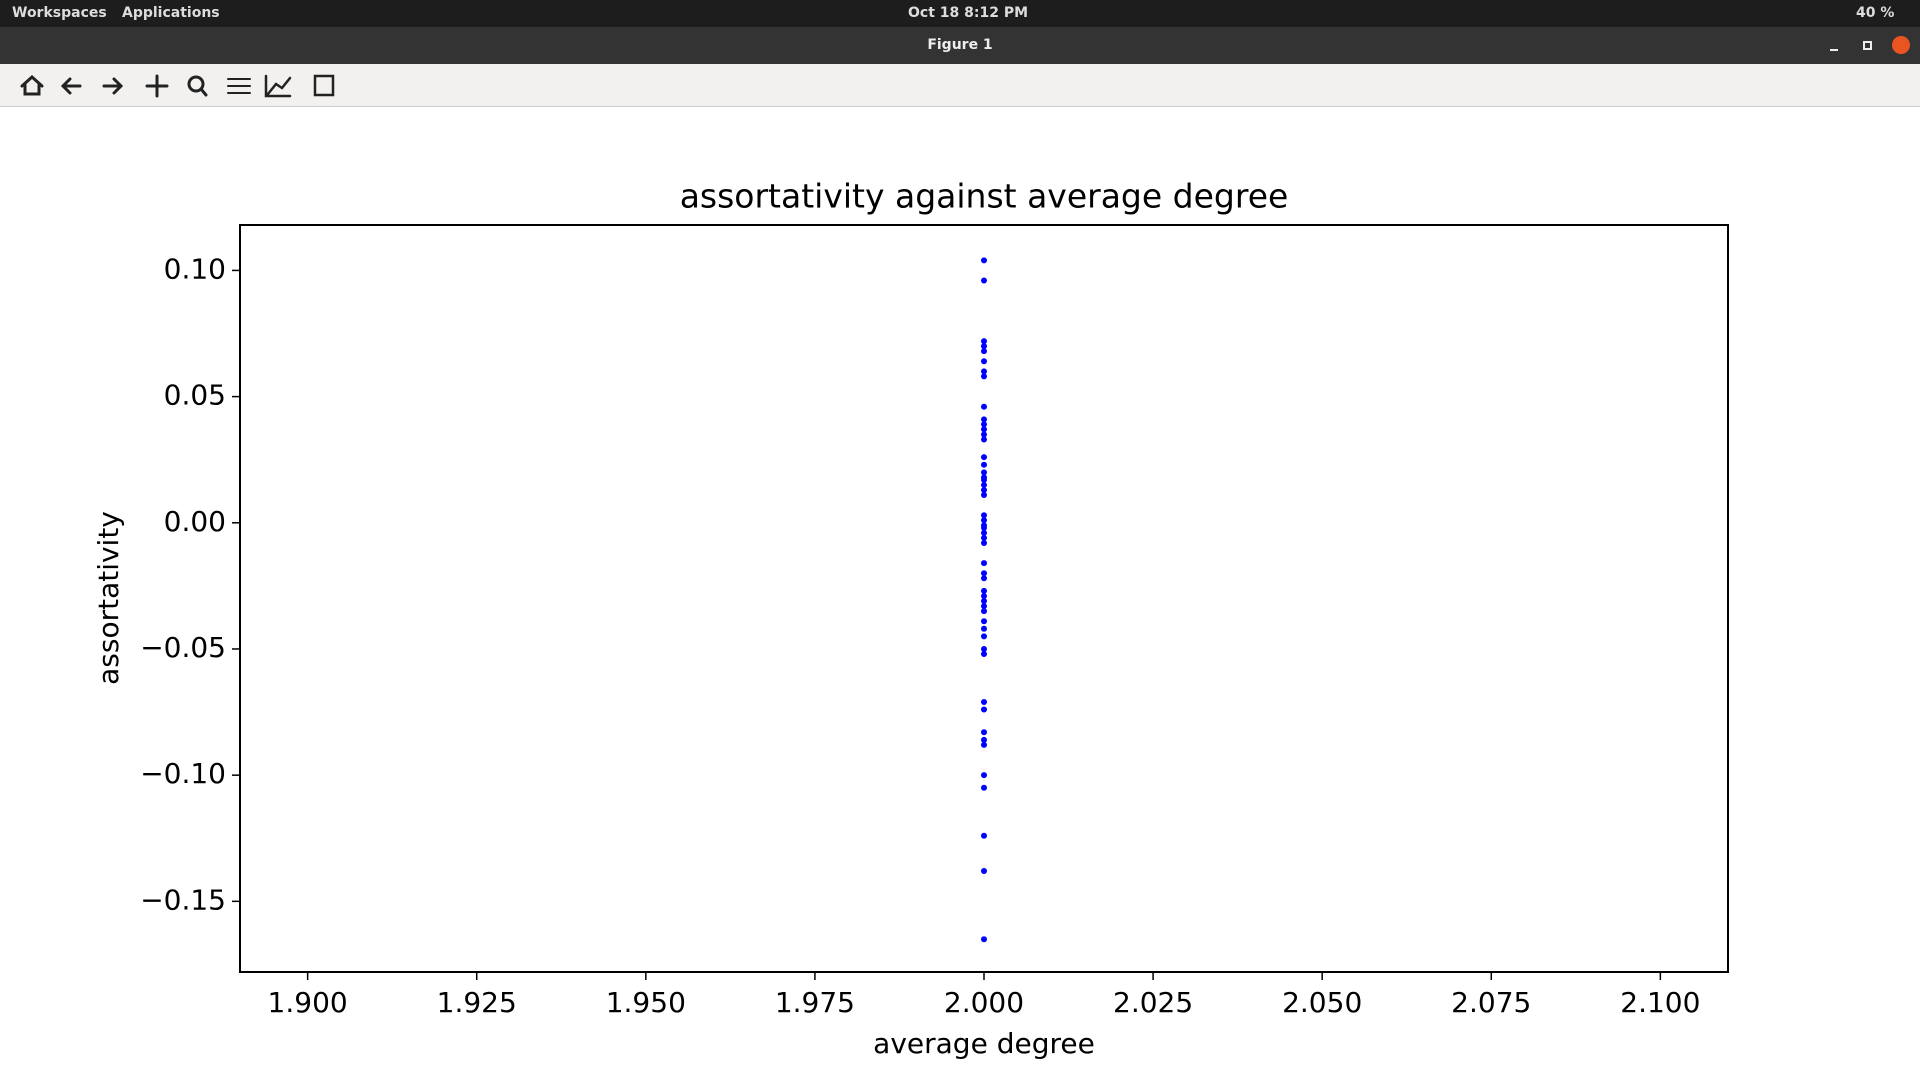  I want to click on home-button, so click(32, 85).